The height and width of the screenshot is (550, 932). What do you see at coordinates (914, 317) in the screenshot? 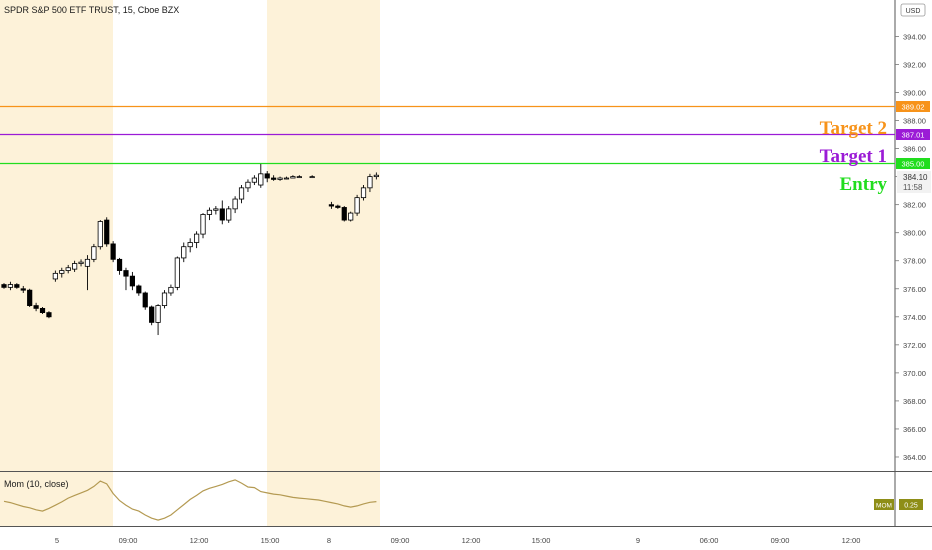
I see `price-axis-label: 374.00` at bounding box center [914, 317].